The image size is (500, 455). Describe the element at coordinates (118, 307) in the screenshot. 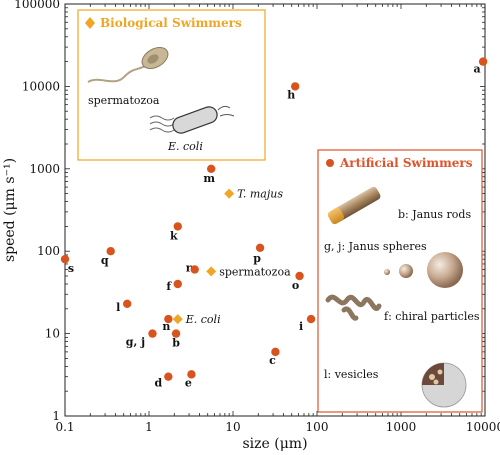

I see `point-label: l` at that location.